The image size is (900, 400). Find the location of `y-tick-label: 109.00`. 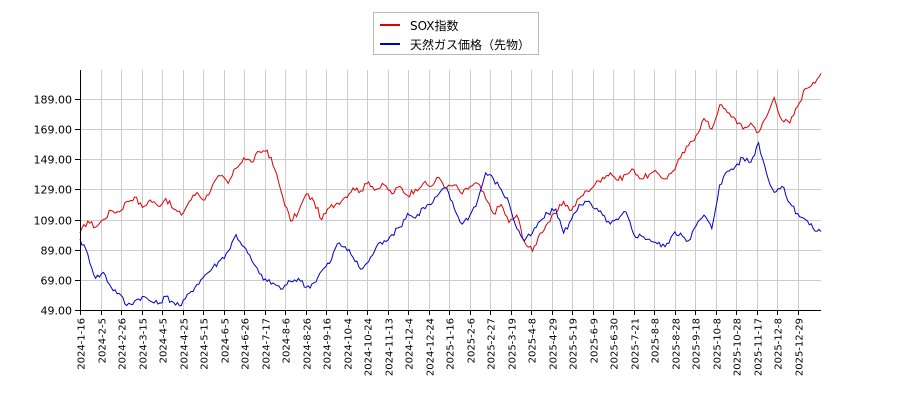

y-tick-label: 109.00 is located at coordinates (53, 221).